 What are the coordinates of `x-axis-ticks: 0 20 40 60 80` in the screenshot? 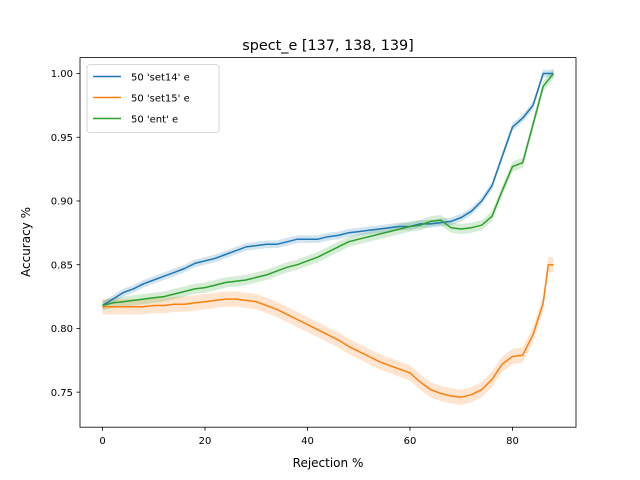 It's located at (309, 437).